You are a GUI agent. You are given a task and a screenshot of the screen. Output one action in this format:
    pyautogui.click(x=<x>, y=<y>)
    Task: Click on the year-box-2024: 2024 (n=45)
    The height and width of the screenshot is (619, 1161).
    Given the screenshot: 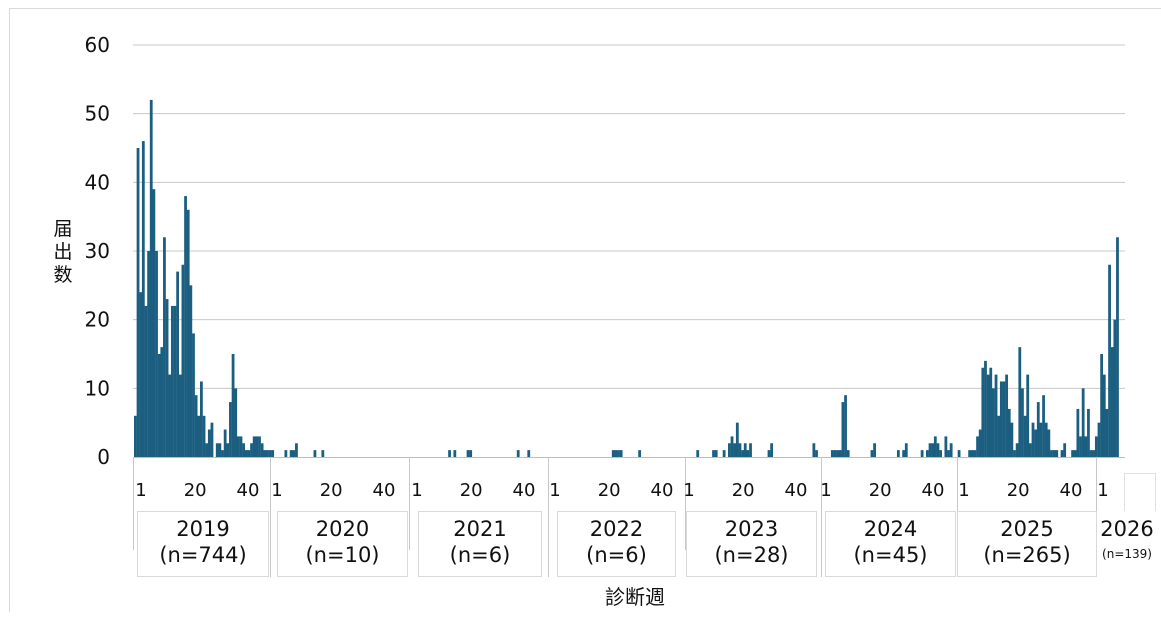 What is the action you would take?
    pyautogui.click(x=890, y=544)
    